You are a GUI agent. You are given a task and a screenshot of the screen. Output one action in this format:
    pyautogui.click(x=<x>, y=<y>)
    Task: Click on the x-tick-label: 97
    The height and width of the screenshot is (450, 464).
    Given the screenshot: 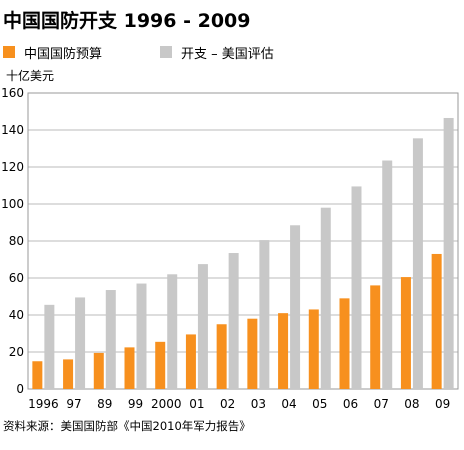 What is the action you would take?
    pyautogui.click(x=73, y=404)
    